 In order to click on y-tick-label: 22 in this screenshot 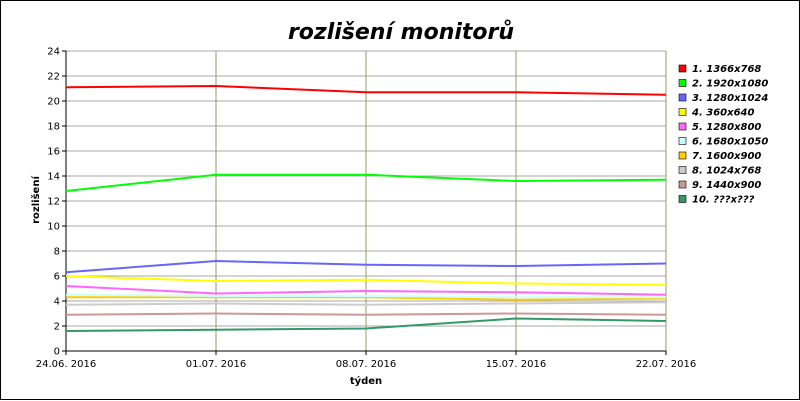, I will do `click(53, 77)`.